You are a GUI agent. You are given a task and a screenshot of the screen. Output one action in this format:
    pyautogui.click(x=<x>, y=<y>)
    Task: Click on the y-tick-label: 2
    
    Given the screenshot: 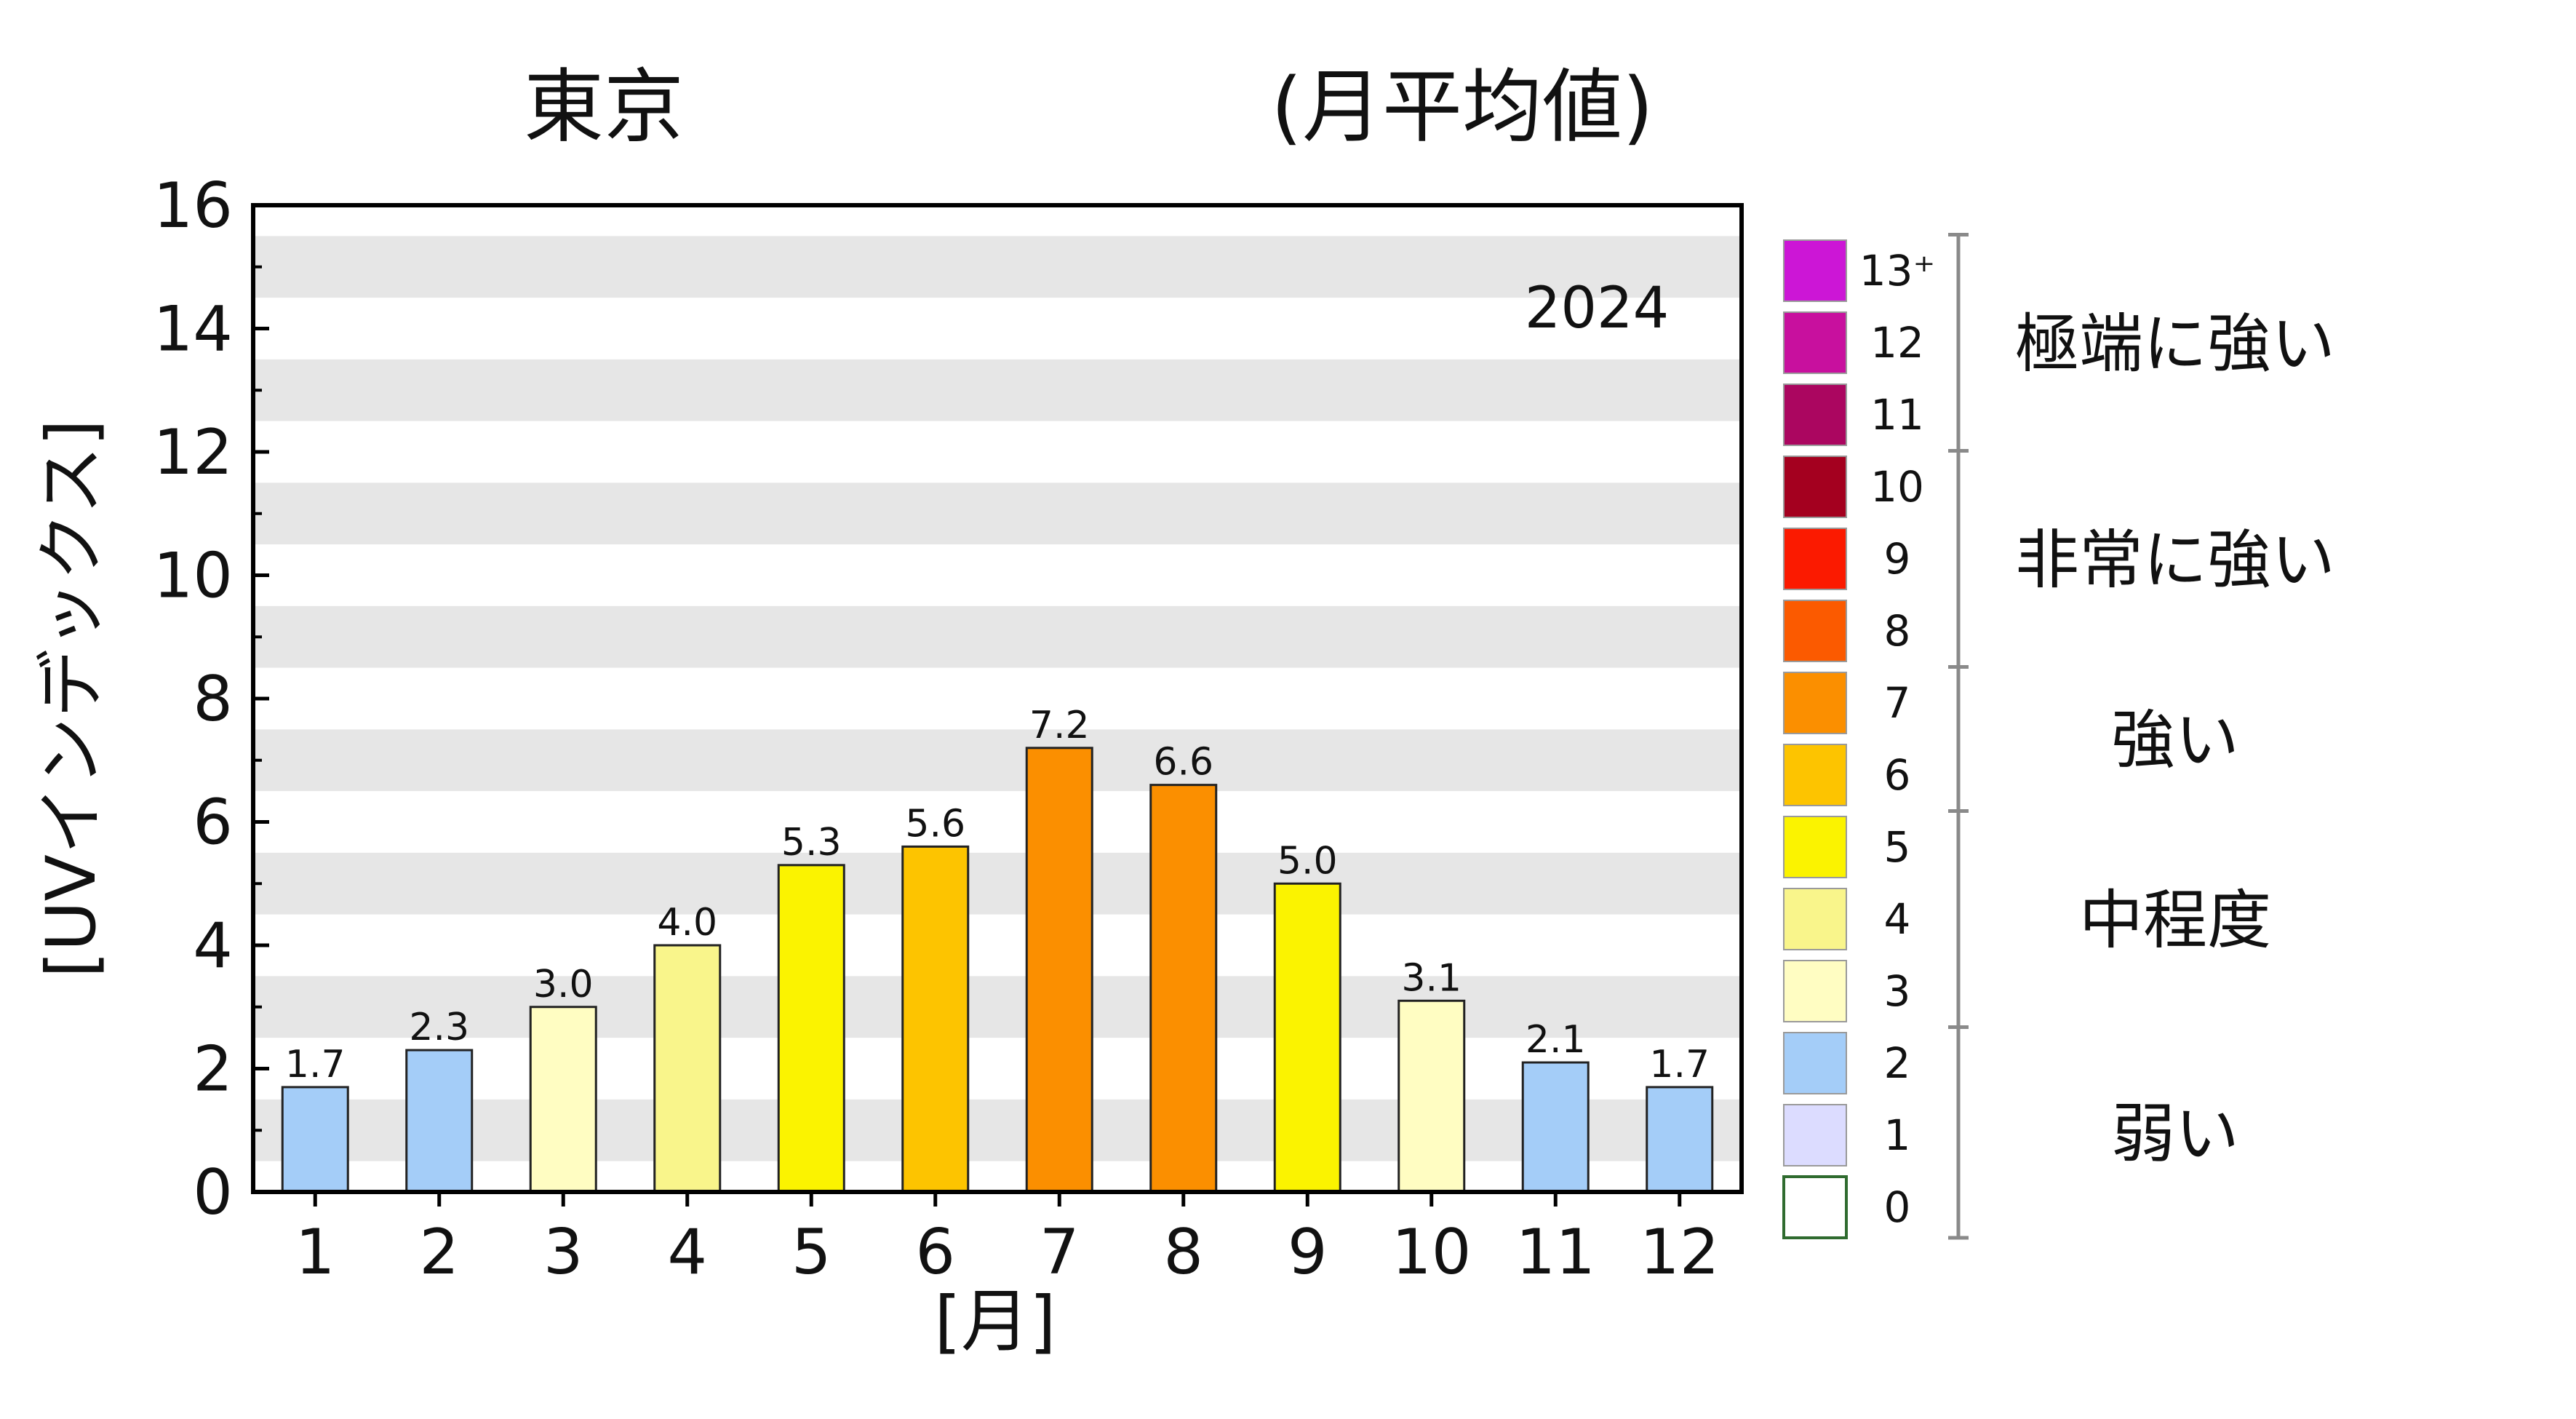 What is the action you would take?
    pyautogui.click(x=213, y=1069)
    